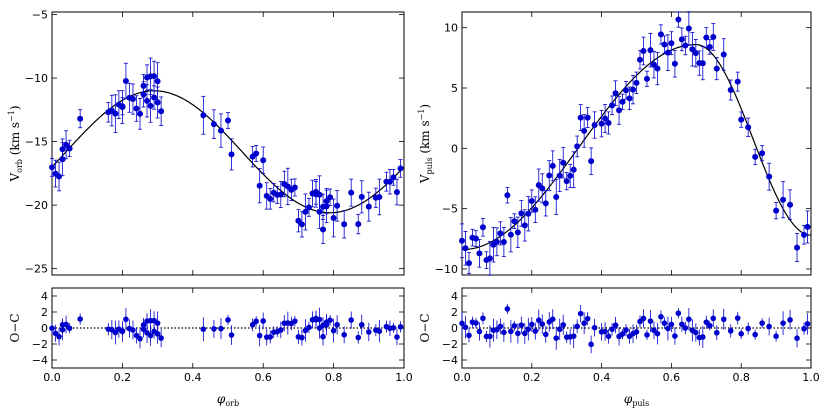  I want to click on y-tick-label: −15, so click(36, 142).